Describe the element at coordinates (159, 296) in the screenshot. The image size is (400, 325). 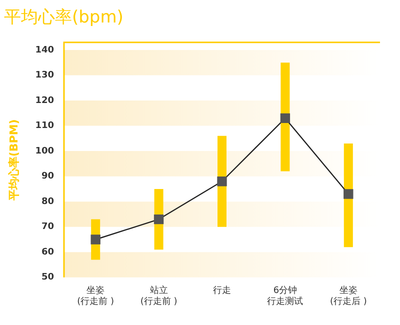
I see `x-tick-label: 站立 (行走前 )` at that location.